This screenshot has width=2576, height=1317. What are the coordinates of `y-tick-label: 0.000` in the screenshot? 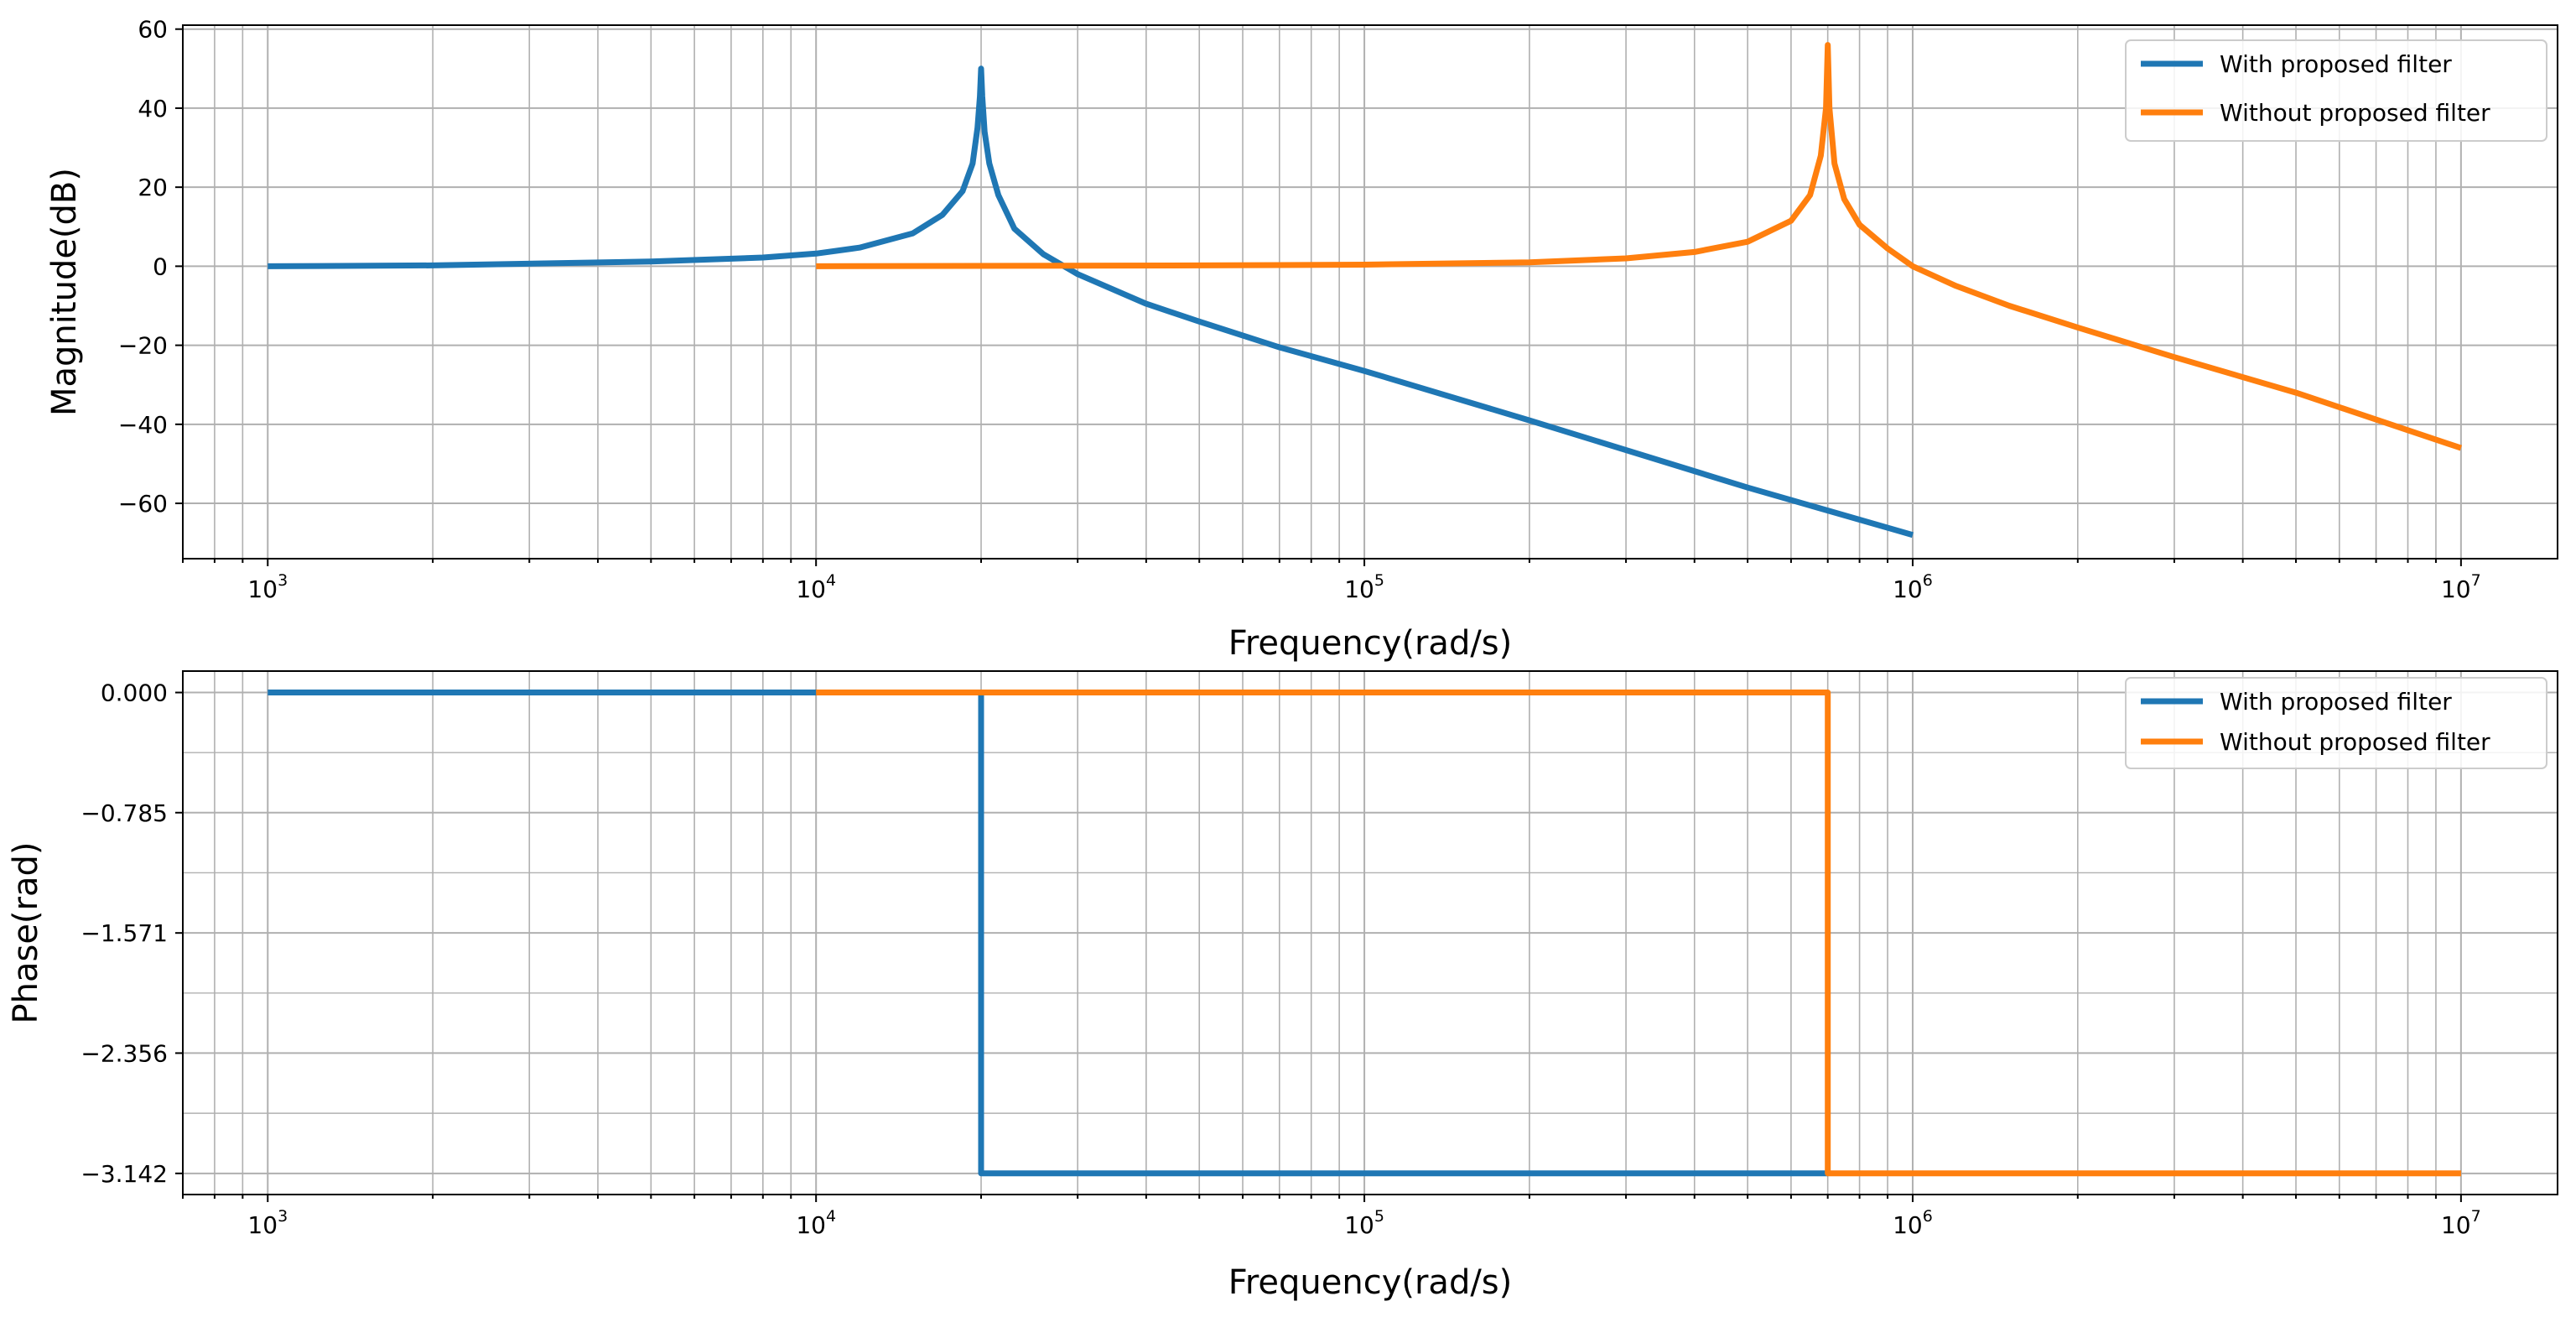 It's located at (134, 693).